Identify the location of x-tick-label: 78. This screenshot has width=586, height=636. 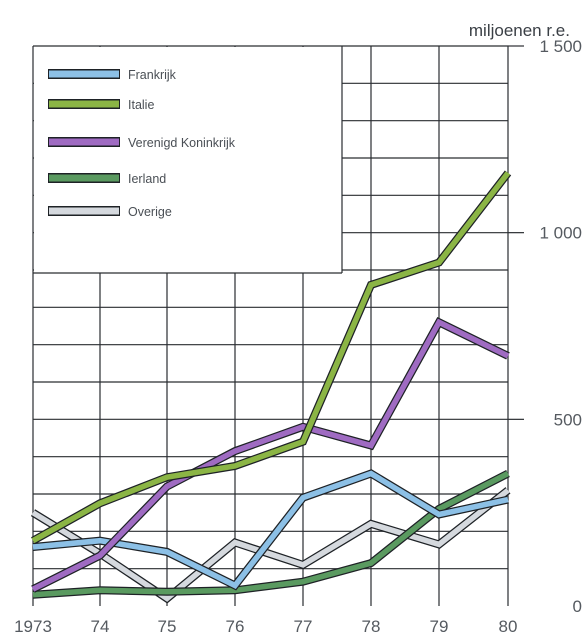
(371, 626).